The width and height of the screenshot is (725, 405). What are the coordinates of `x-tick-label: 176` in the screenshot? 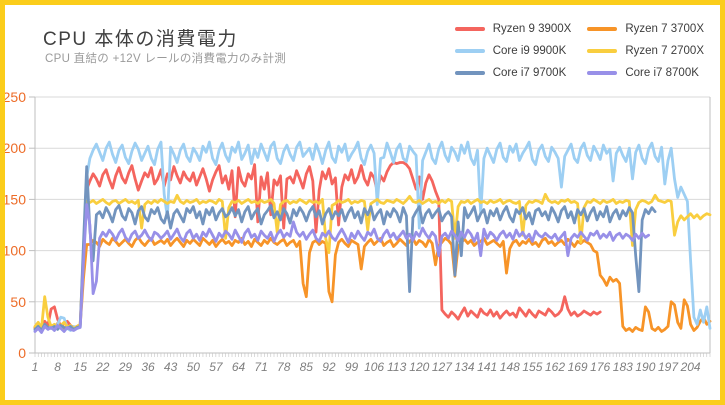 It's located at (600, 367).